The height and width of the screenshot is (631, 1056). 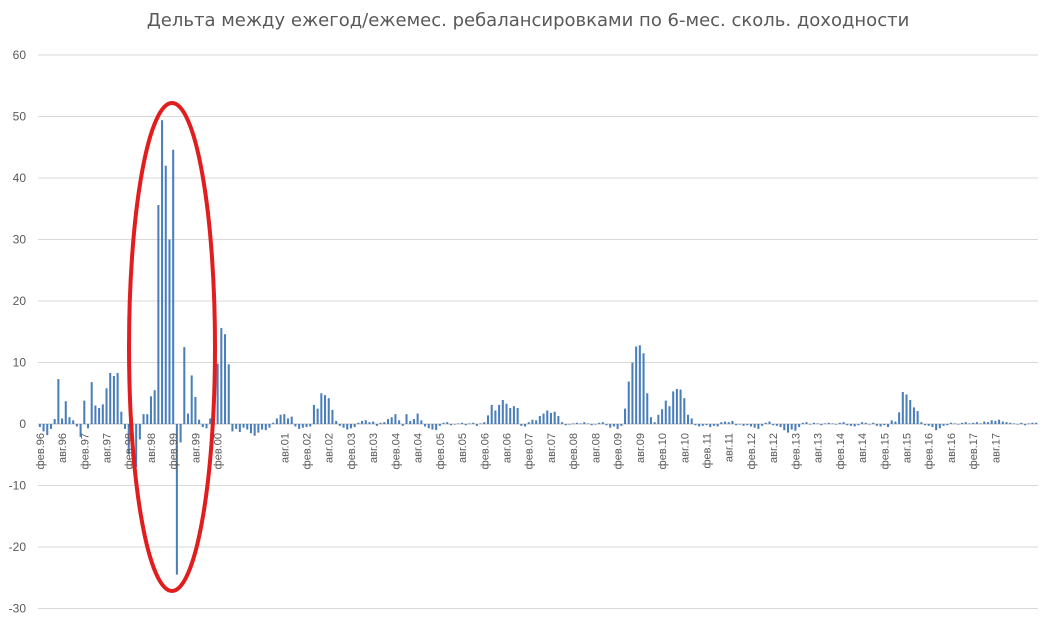 What do you see at coordinates (20, 55) in the screenshot?
I see `y-tick-label: 60` at bounding box center [20, 55].